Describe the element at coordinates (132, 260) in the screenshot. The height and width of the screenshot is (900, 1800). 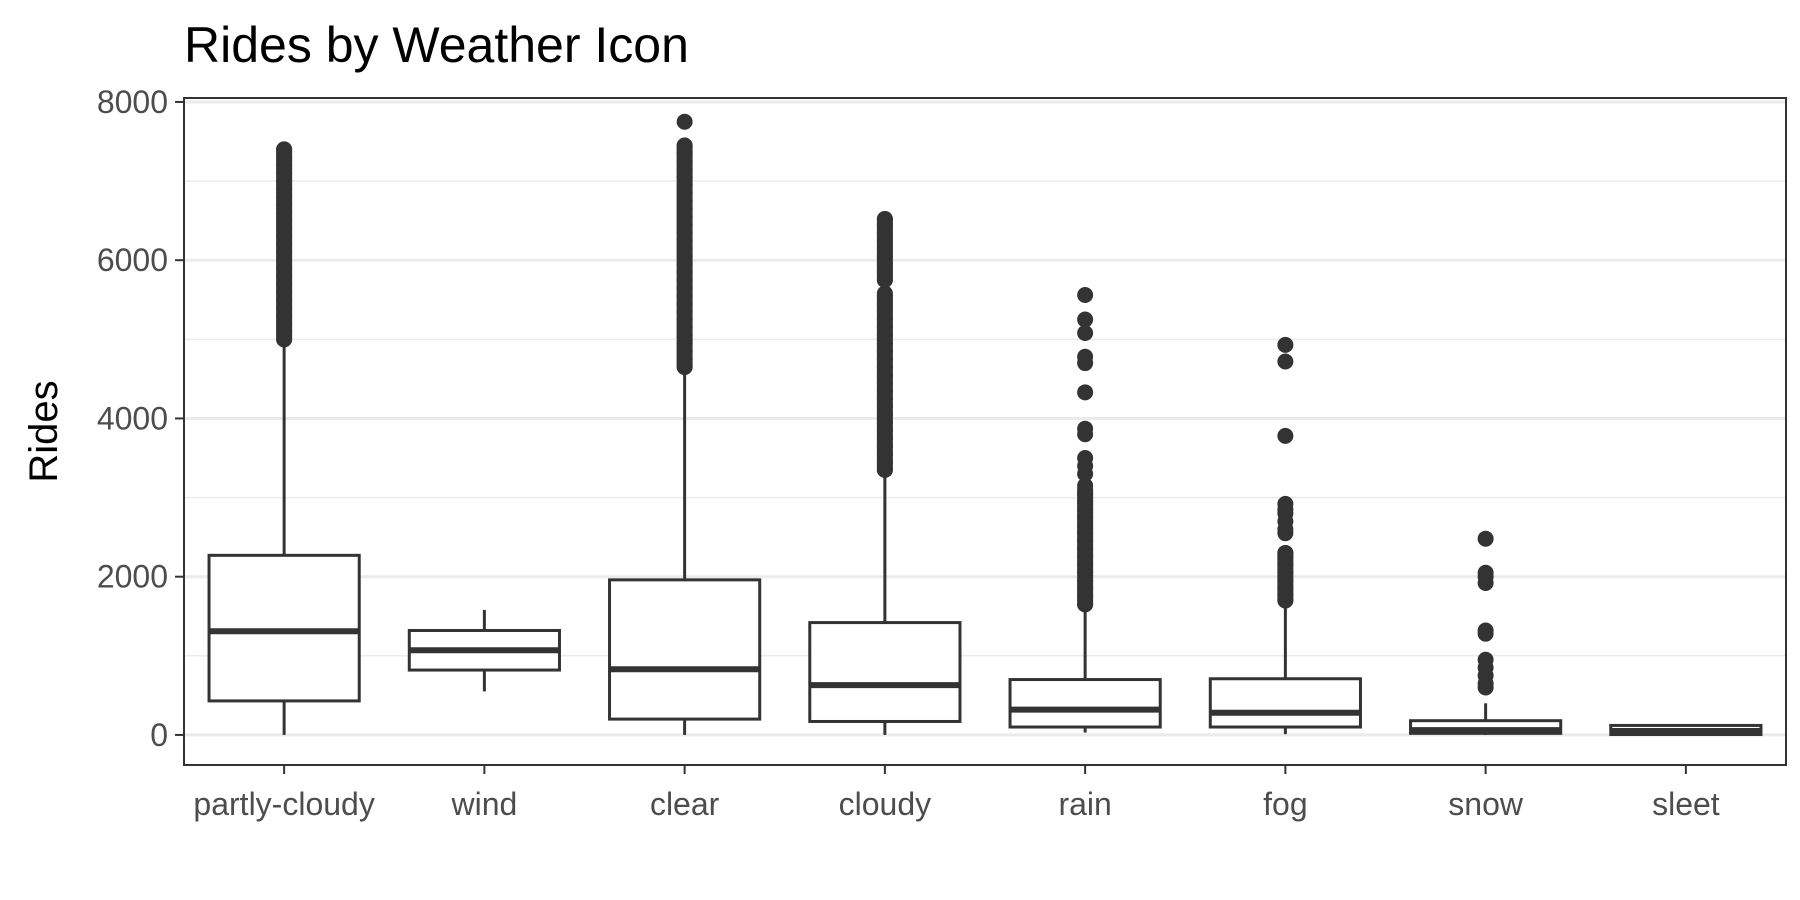
I see `y-tick-label: 6000` at that location.